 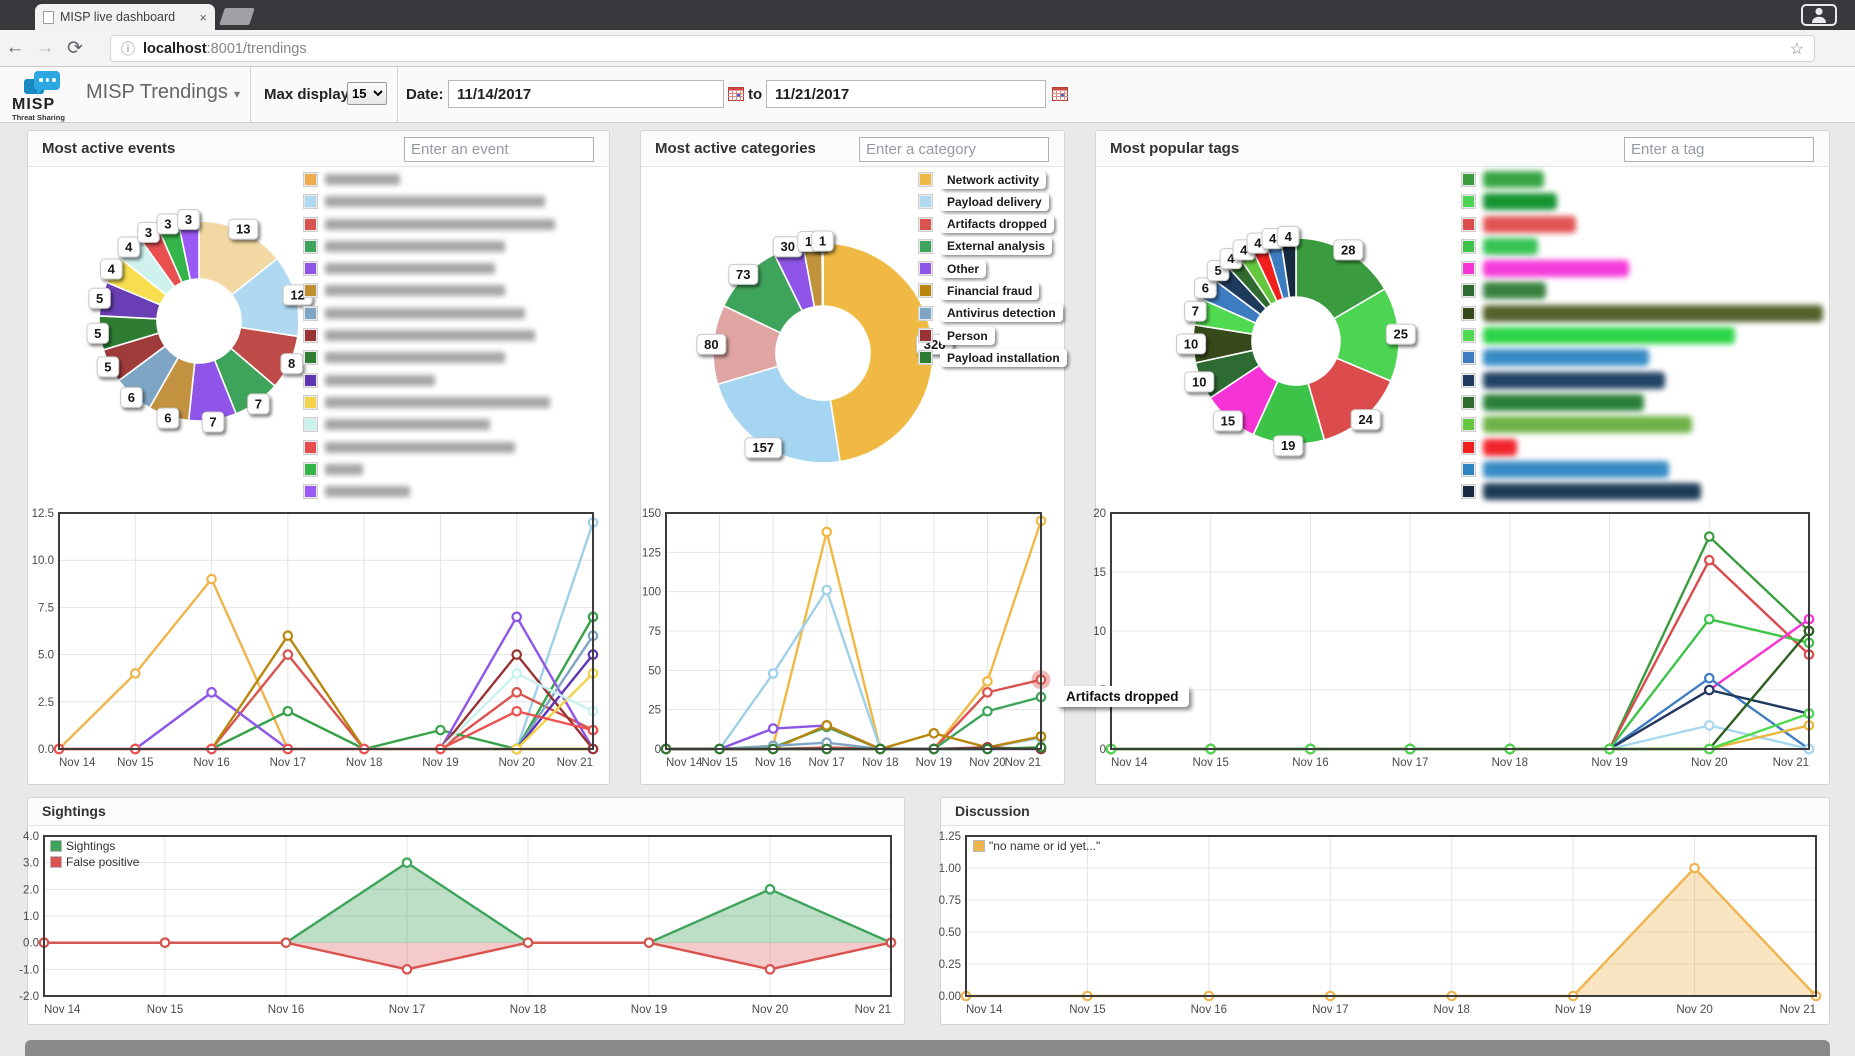 I want to click on svg-text: 12.5, so click(x=43, y=514).